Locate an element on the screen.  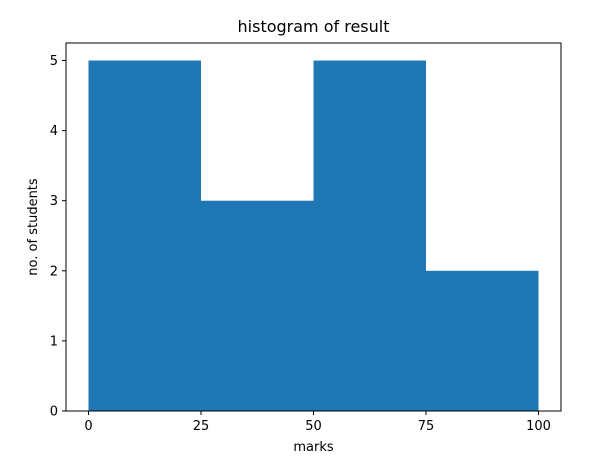
x-tick-label: 50 is located at coordinates (313, 426).